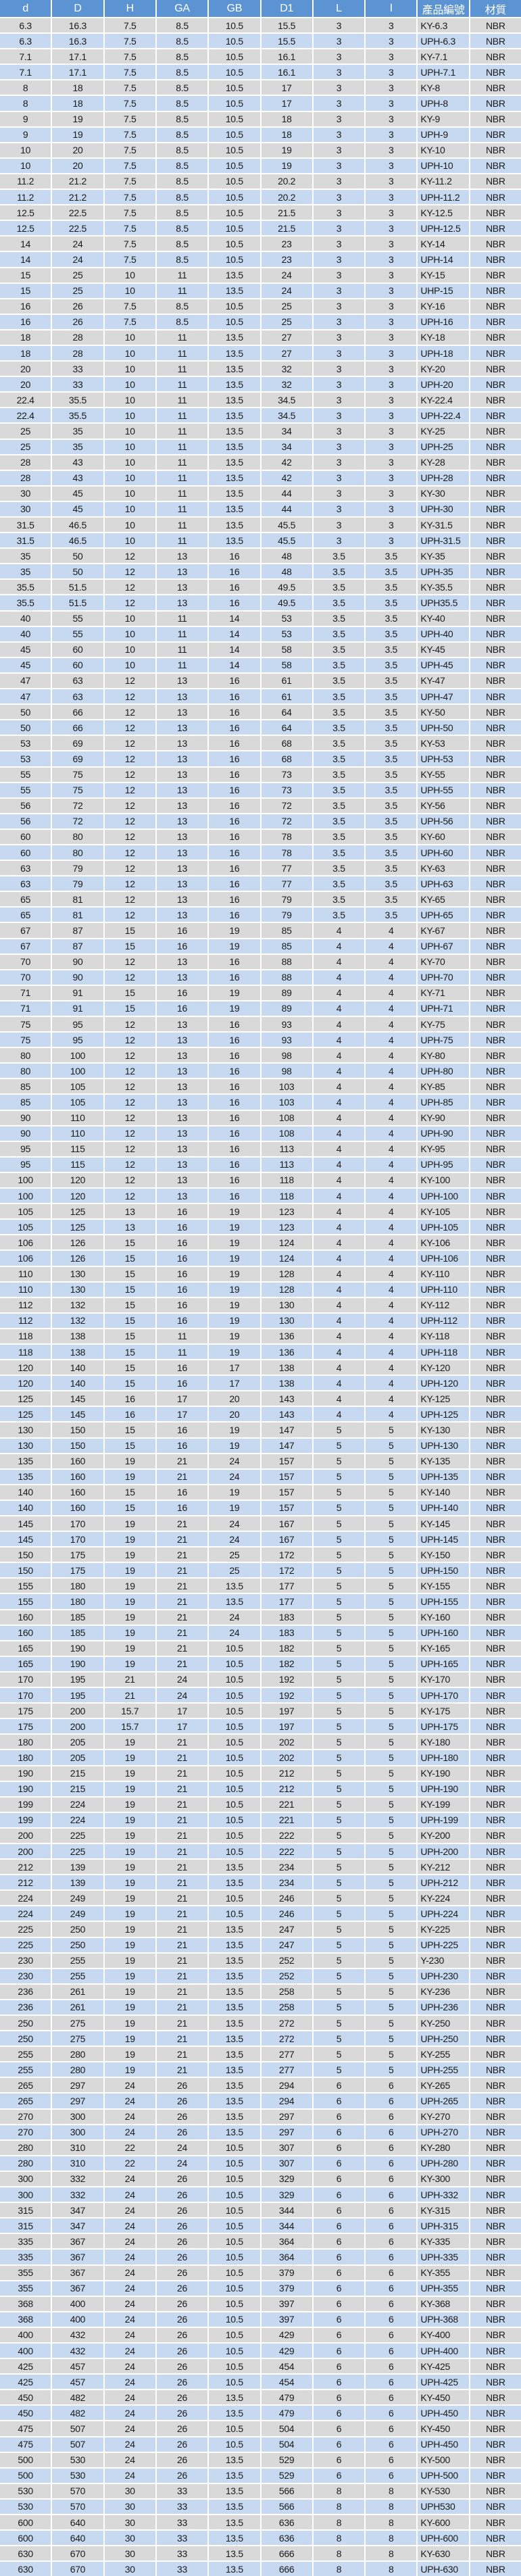  I want to click on cell-product-code: KY-368, so click(443, 2304).